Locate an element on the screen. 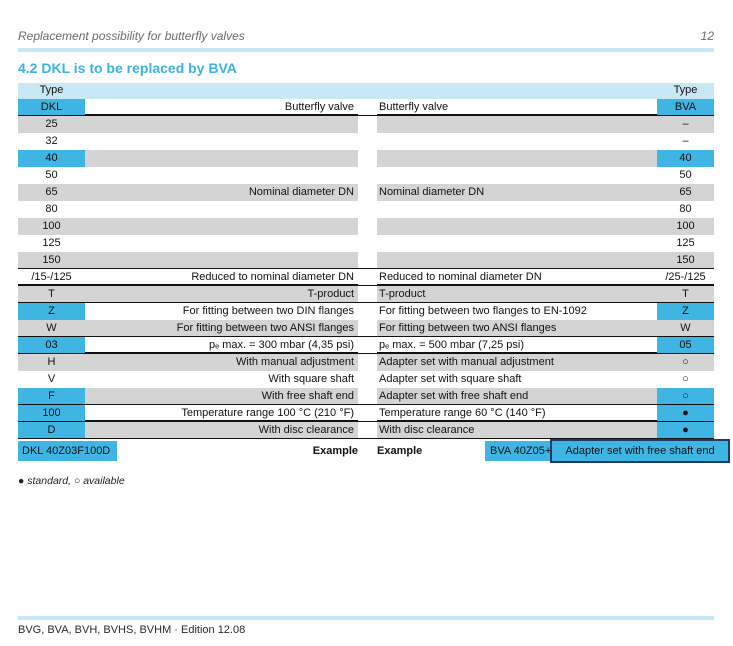 Image resolution: width=733 pixels, height=646 pixels. bva-description-cell: With disc clearance is located at coordinates (517, 430).